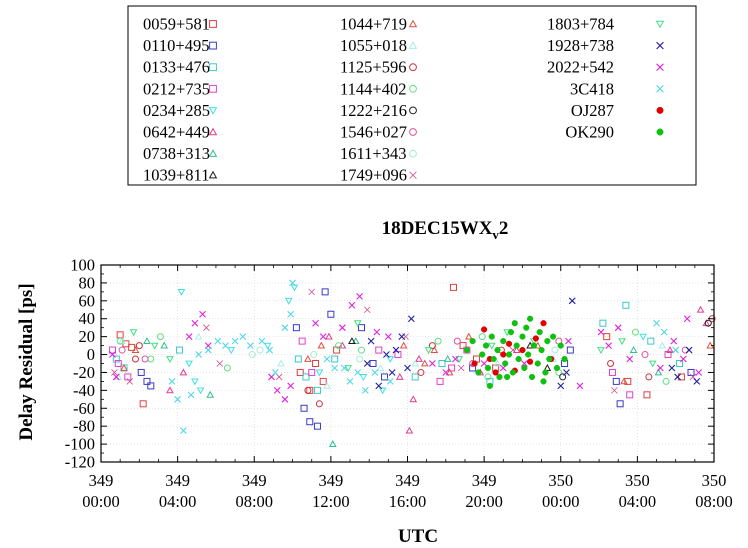  What do you see at coordinates (87, 336) in the screenshot?
I see `y-tick-label: 20` at bounding box center [87, 336].